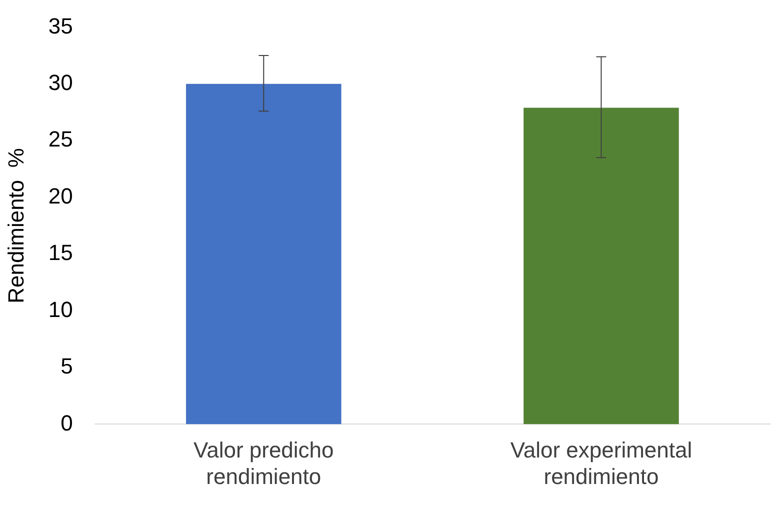 This screenshot has width=775, height=505. I want to click on x-tick-label: Valor experimental rendimiento, so click(601, 463).